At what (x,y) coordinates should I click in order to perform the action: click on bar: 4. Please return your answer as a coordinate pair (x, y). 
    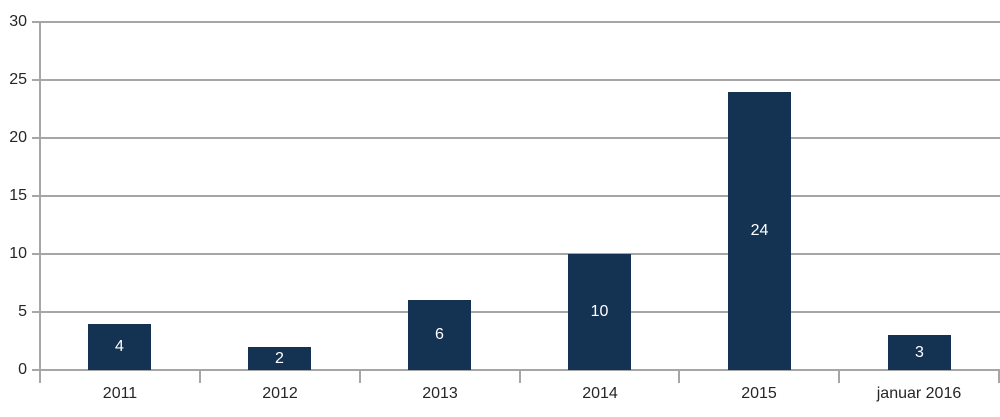
    Looking at the image, I should click on (119, 347).